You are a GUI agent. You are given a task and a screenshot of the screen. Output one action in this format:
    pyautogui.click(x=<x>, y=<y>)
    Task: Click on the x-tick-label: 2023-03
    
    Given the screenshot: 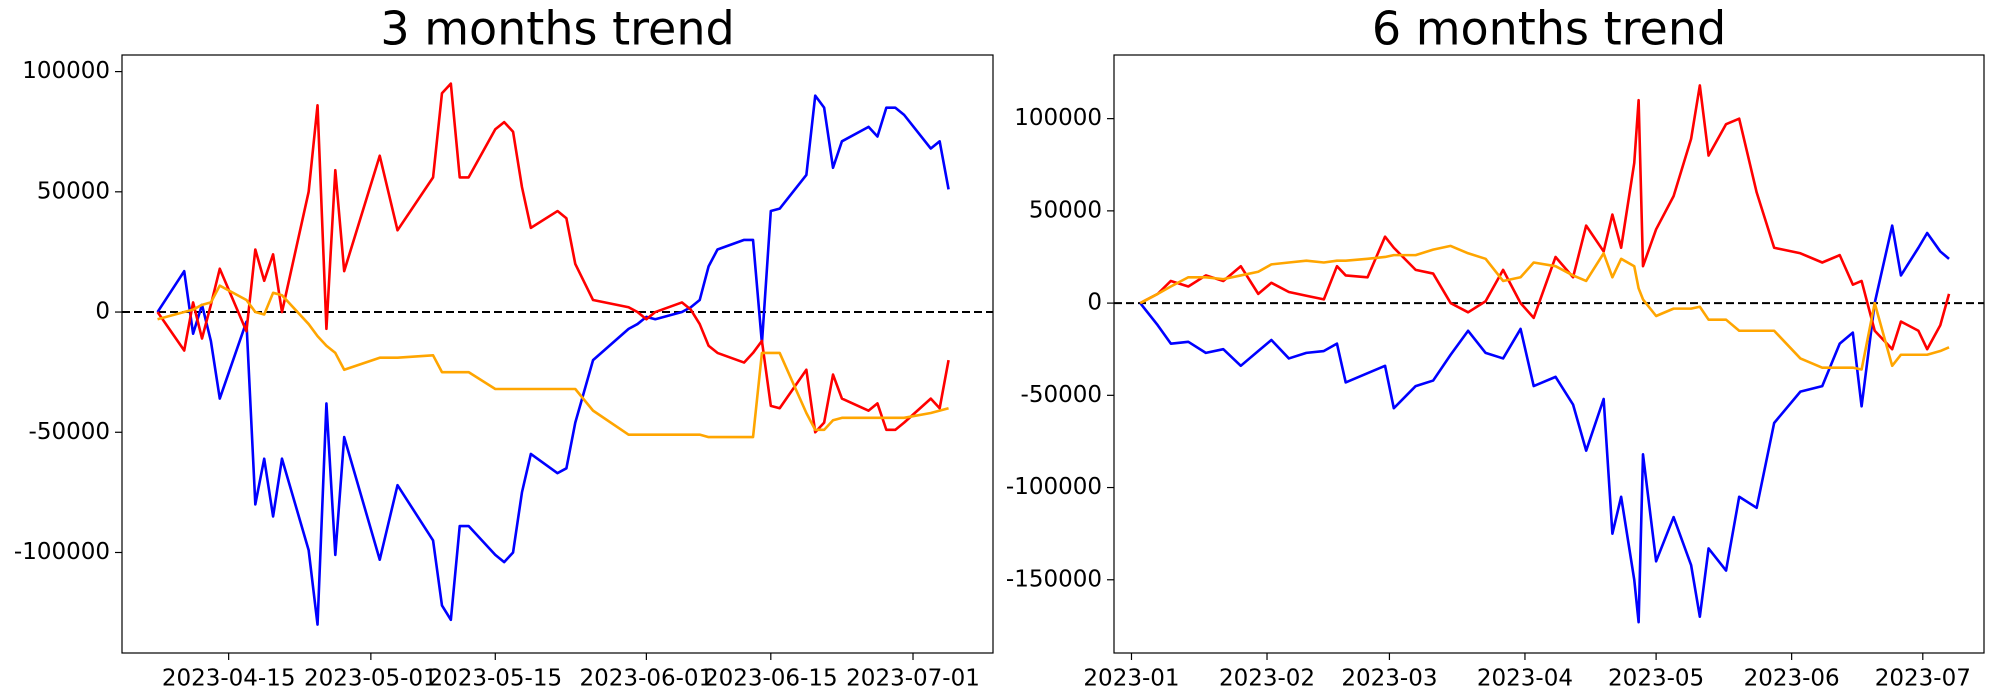 What is the action you would take?
    pyautogui.click(x=1389, y=679)
    